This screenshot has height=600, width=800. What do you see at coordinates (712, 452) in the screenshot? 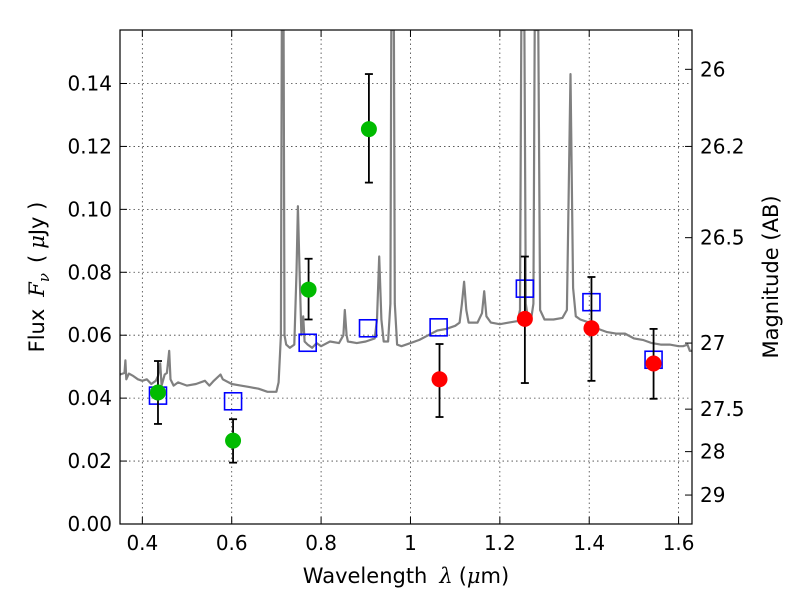
I see `y2-tick-label: 28` at bounding box center [712, 452].